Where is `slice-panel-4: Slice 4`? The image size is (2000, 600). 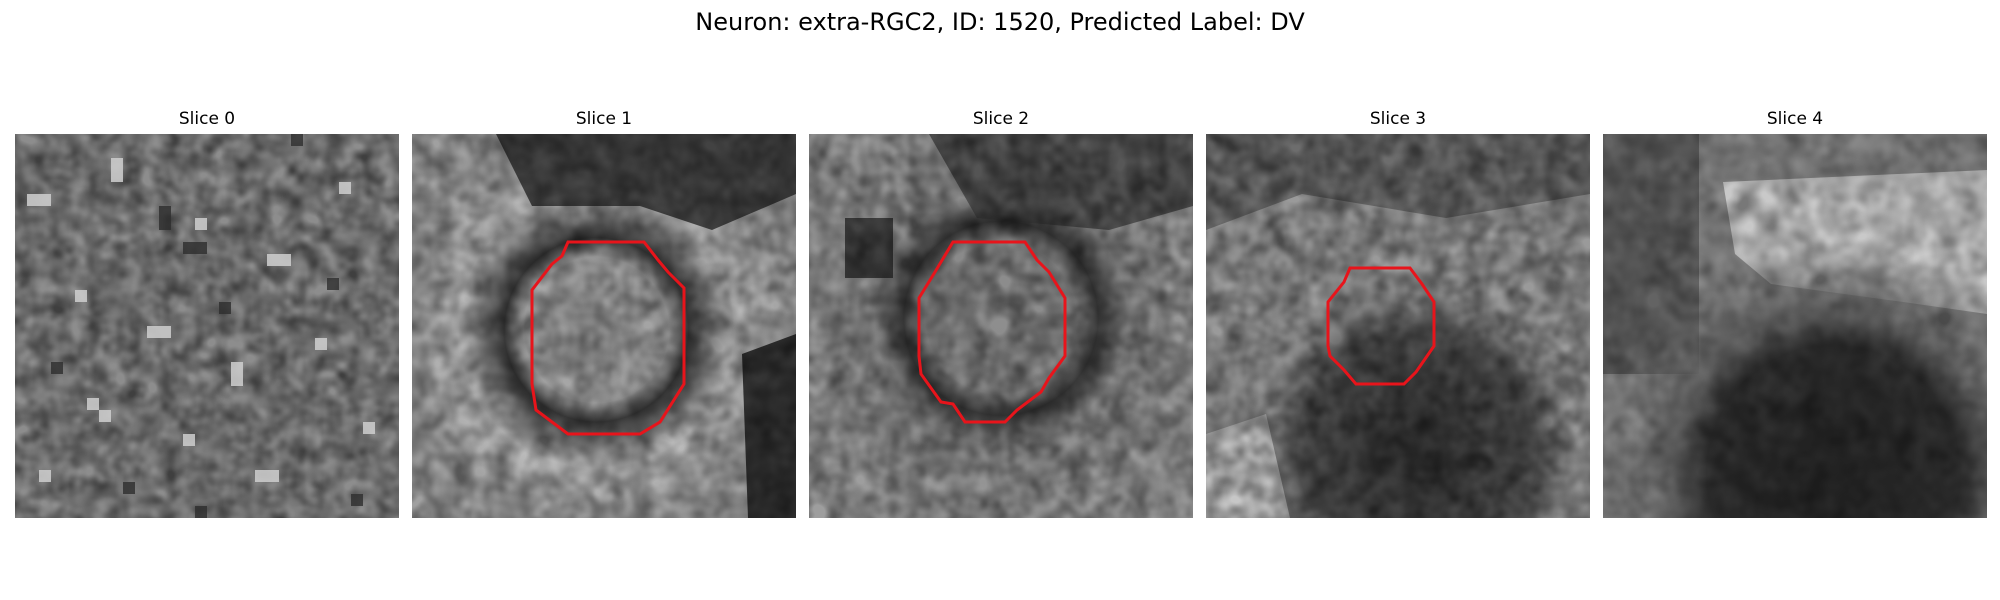 slice-panel-4: Slice 4 is located at coordinates (1795, 313).